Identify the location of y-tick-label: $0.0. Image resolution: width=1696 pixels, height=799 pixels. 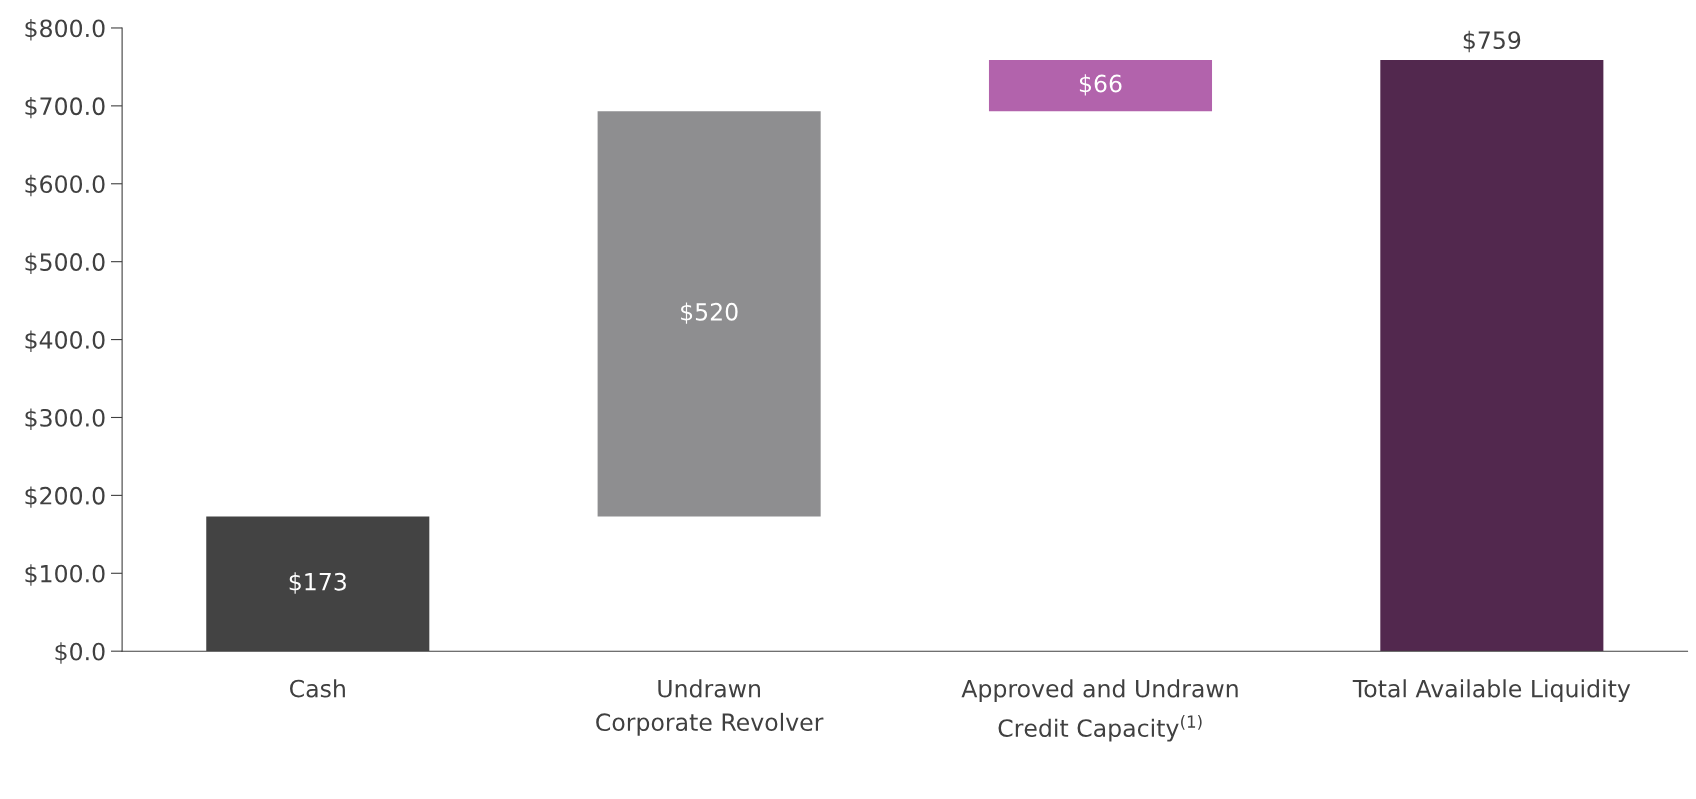
(80, 653).